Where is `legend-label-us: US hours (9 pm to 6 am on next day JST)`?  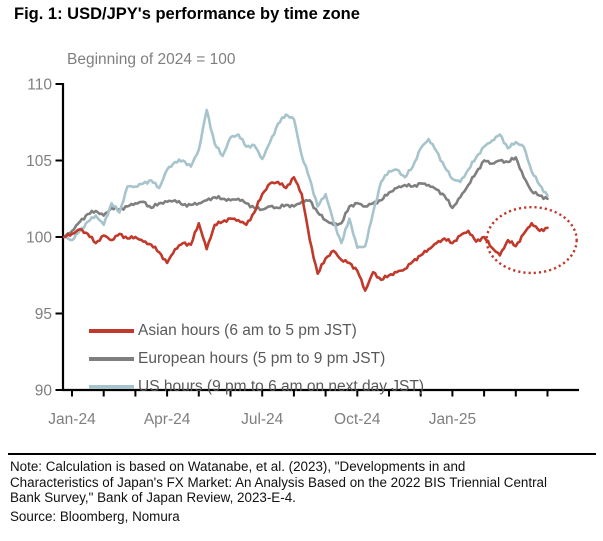 legend-label-us: US hours (9 pm to 6 am on next day JST) is located at coordinates (281, 386).